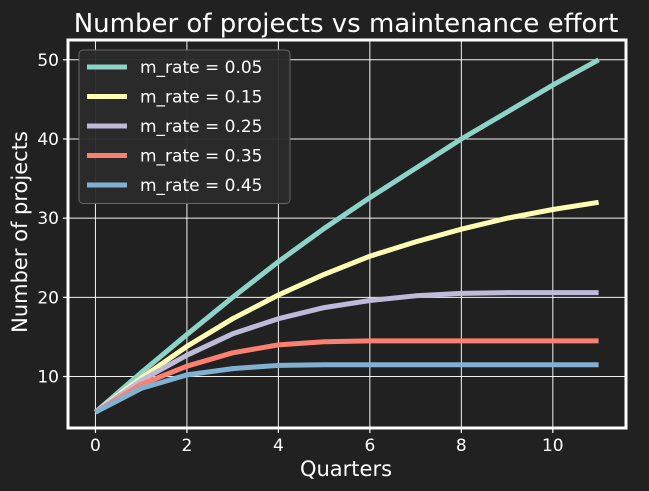 The height and width of the screenshot is (491, 649). Describe the element at coordinates (187, 446) in the screenshot. I see `x-tick-label: 2` at that location.